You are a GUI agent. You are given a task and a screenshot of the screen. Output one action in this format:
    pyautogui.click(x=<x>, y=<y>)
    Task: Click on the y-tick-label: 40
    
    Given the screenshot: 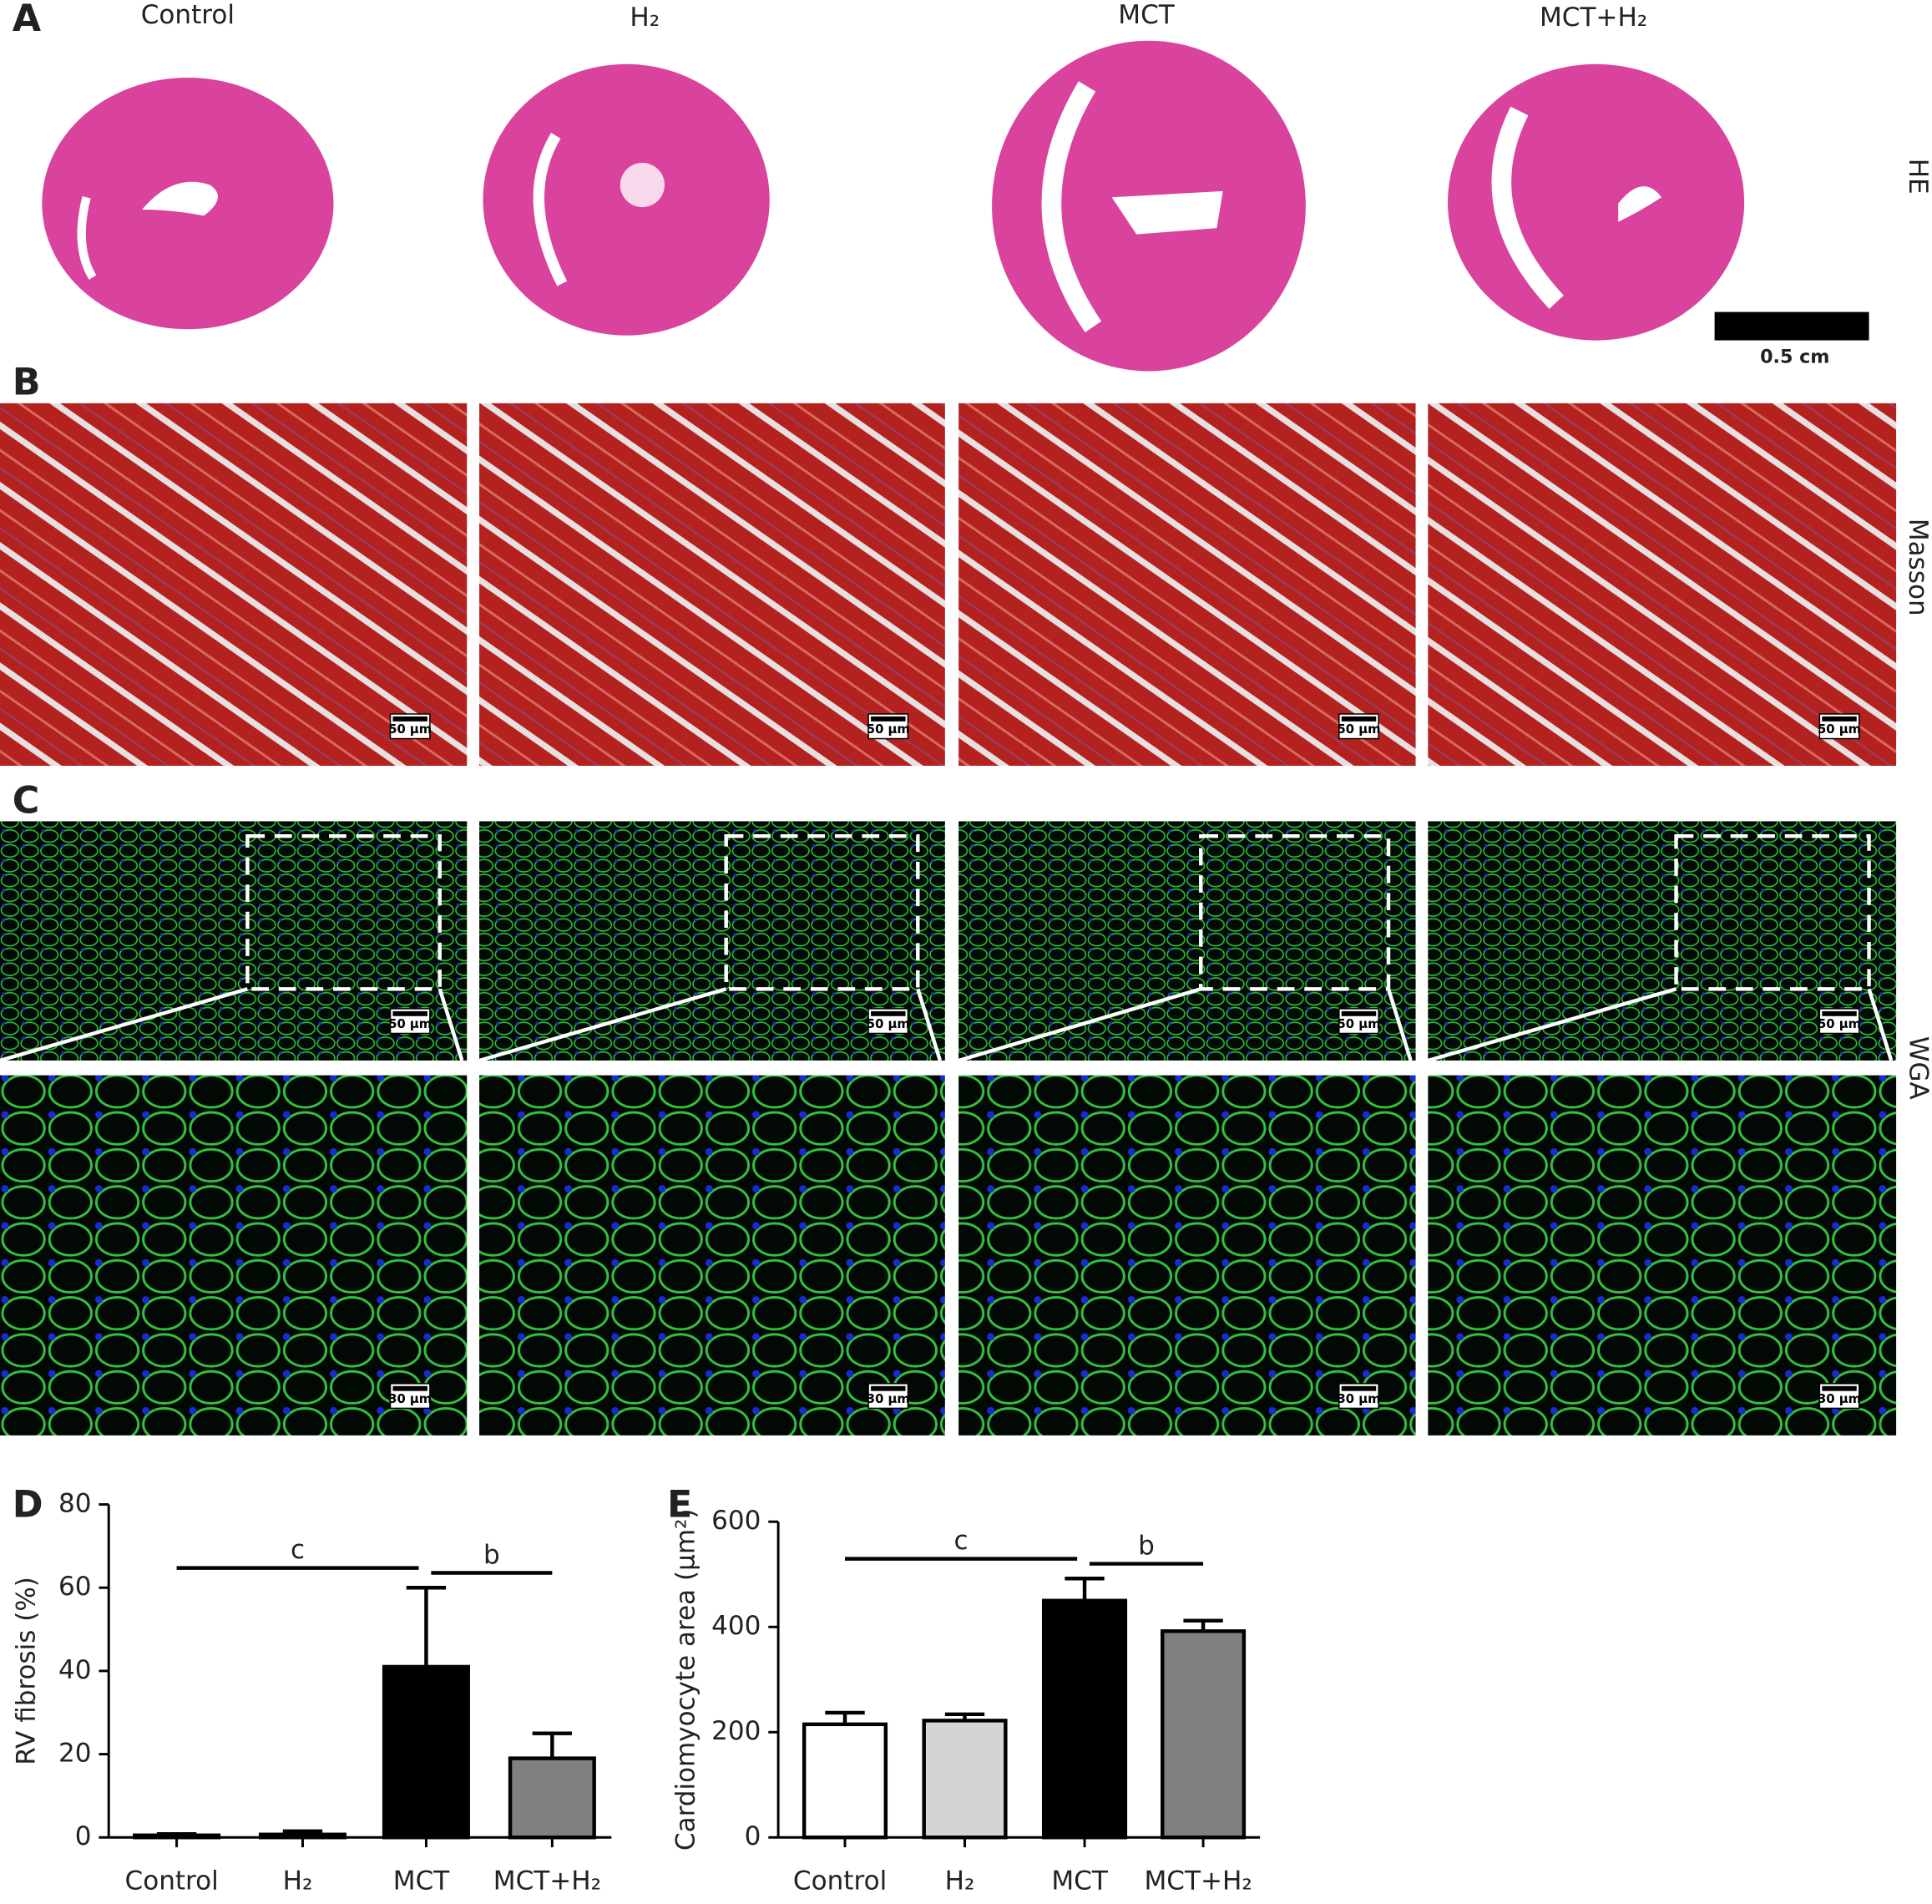 What is the action you would take?
    pyautogui.click(x=75, y=1670)
    